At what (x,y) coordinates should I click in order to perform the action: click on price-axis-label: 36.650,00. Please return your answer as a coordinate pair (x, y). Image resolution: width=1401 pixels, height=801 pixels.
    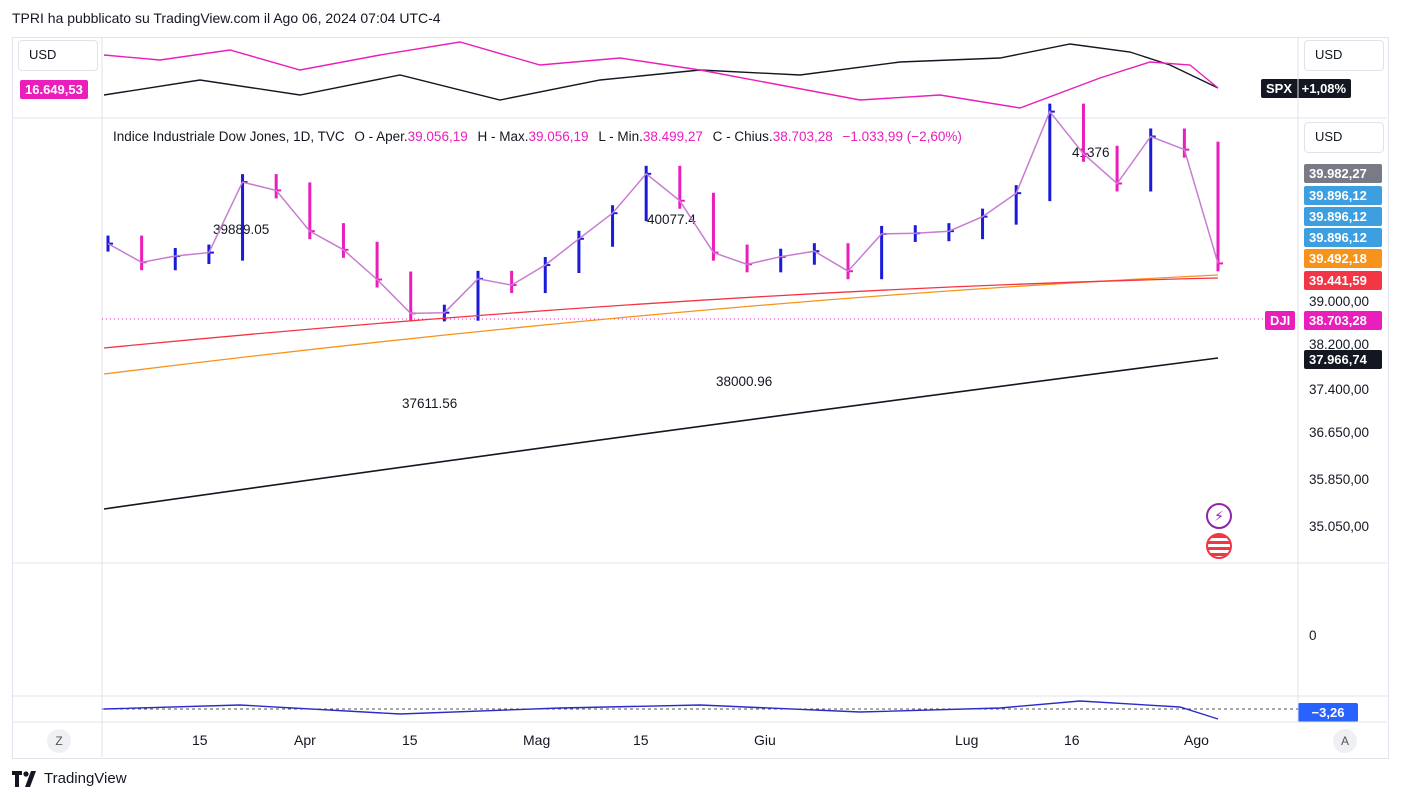
    Looking at the image, I should click on (1339, 432).